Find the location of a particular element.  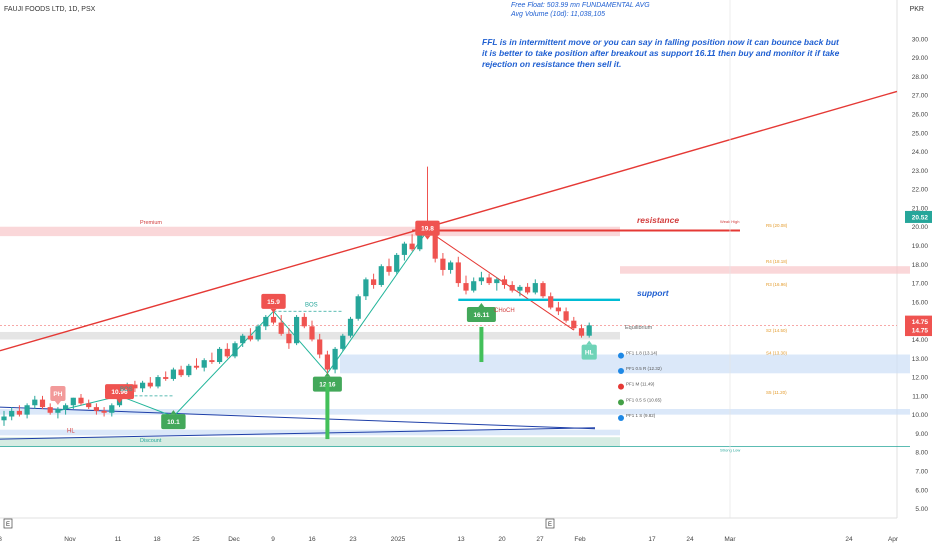

price-badge-text: 20.52 is located at coordinates (920, 217).